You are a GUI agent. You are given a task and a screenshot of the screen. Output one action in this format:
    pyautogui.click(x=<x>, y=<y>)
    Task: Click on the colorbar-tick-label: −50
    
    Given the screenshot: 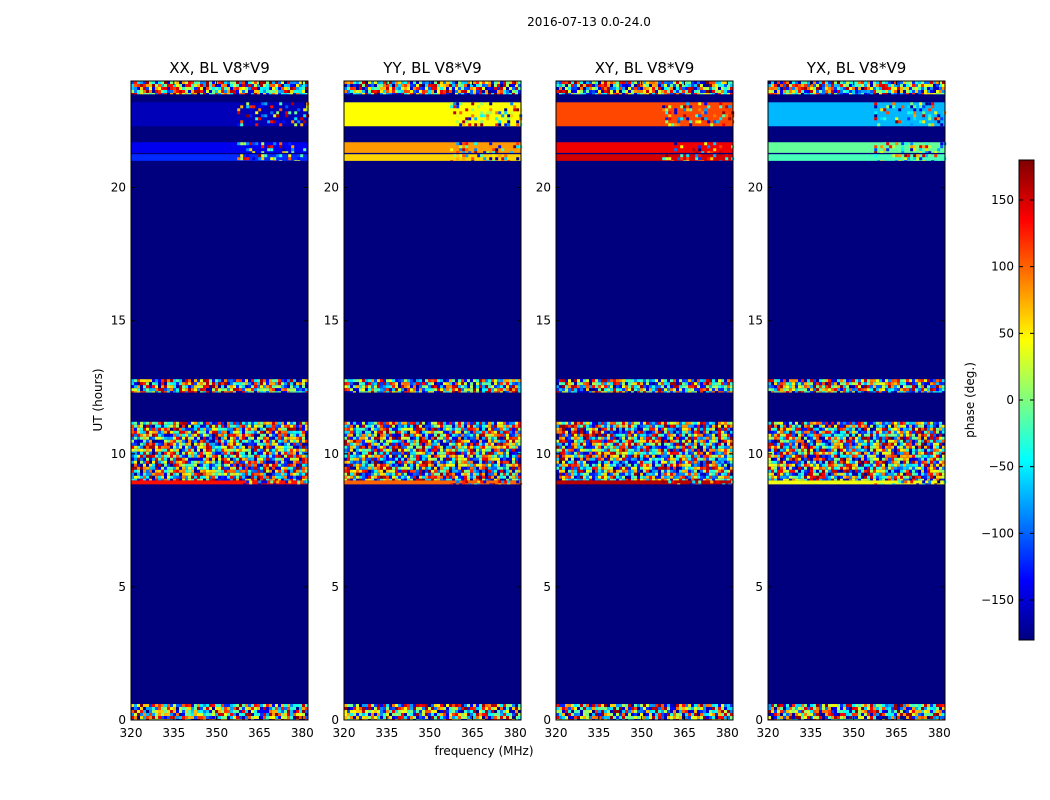 What is the action you would take?
    pyautogui.click(x=1001, y=467)
    